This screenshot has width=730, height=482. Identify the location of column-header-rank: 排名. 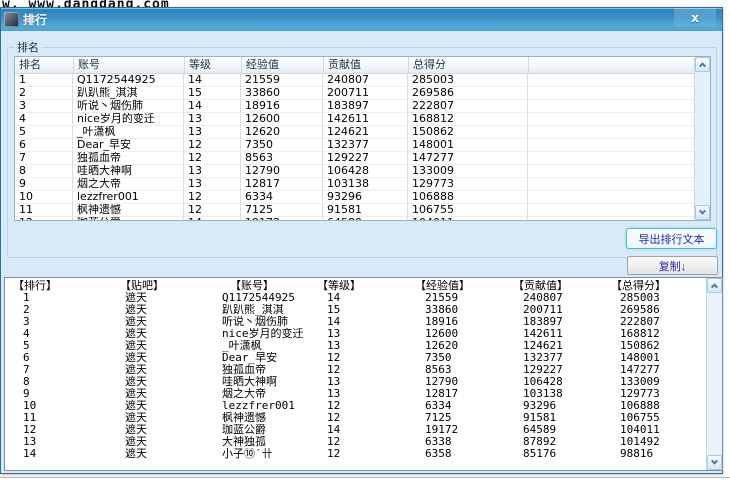
(30, 64).